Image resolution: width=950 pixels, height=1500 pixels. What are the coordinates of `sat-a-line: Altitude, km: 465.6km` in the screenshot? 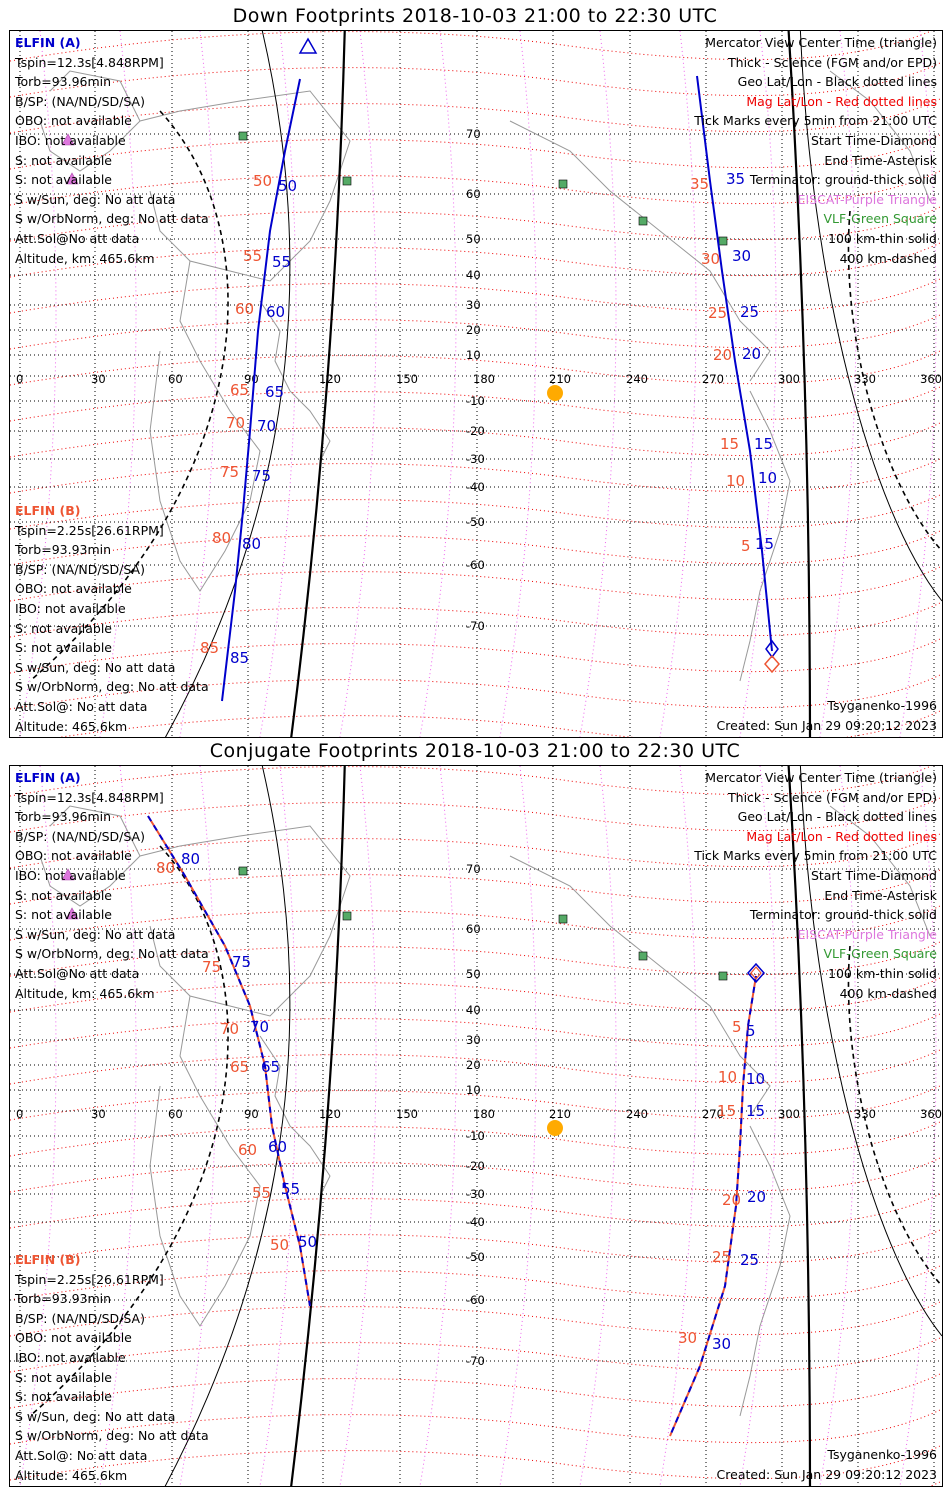 It's located at (85, 993).